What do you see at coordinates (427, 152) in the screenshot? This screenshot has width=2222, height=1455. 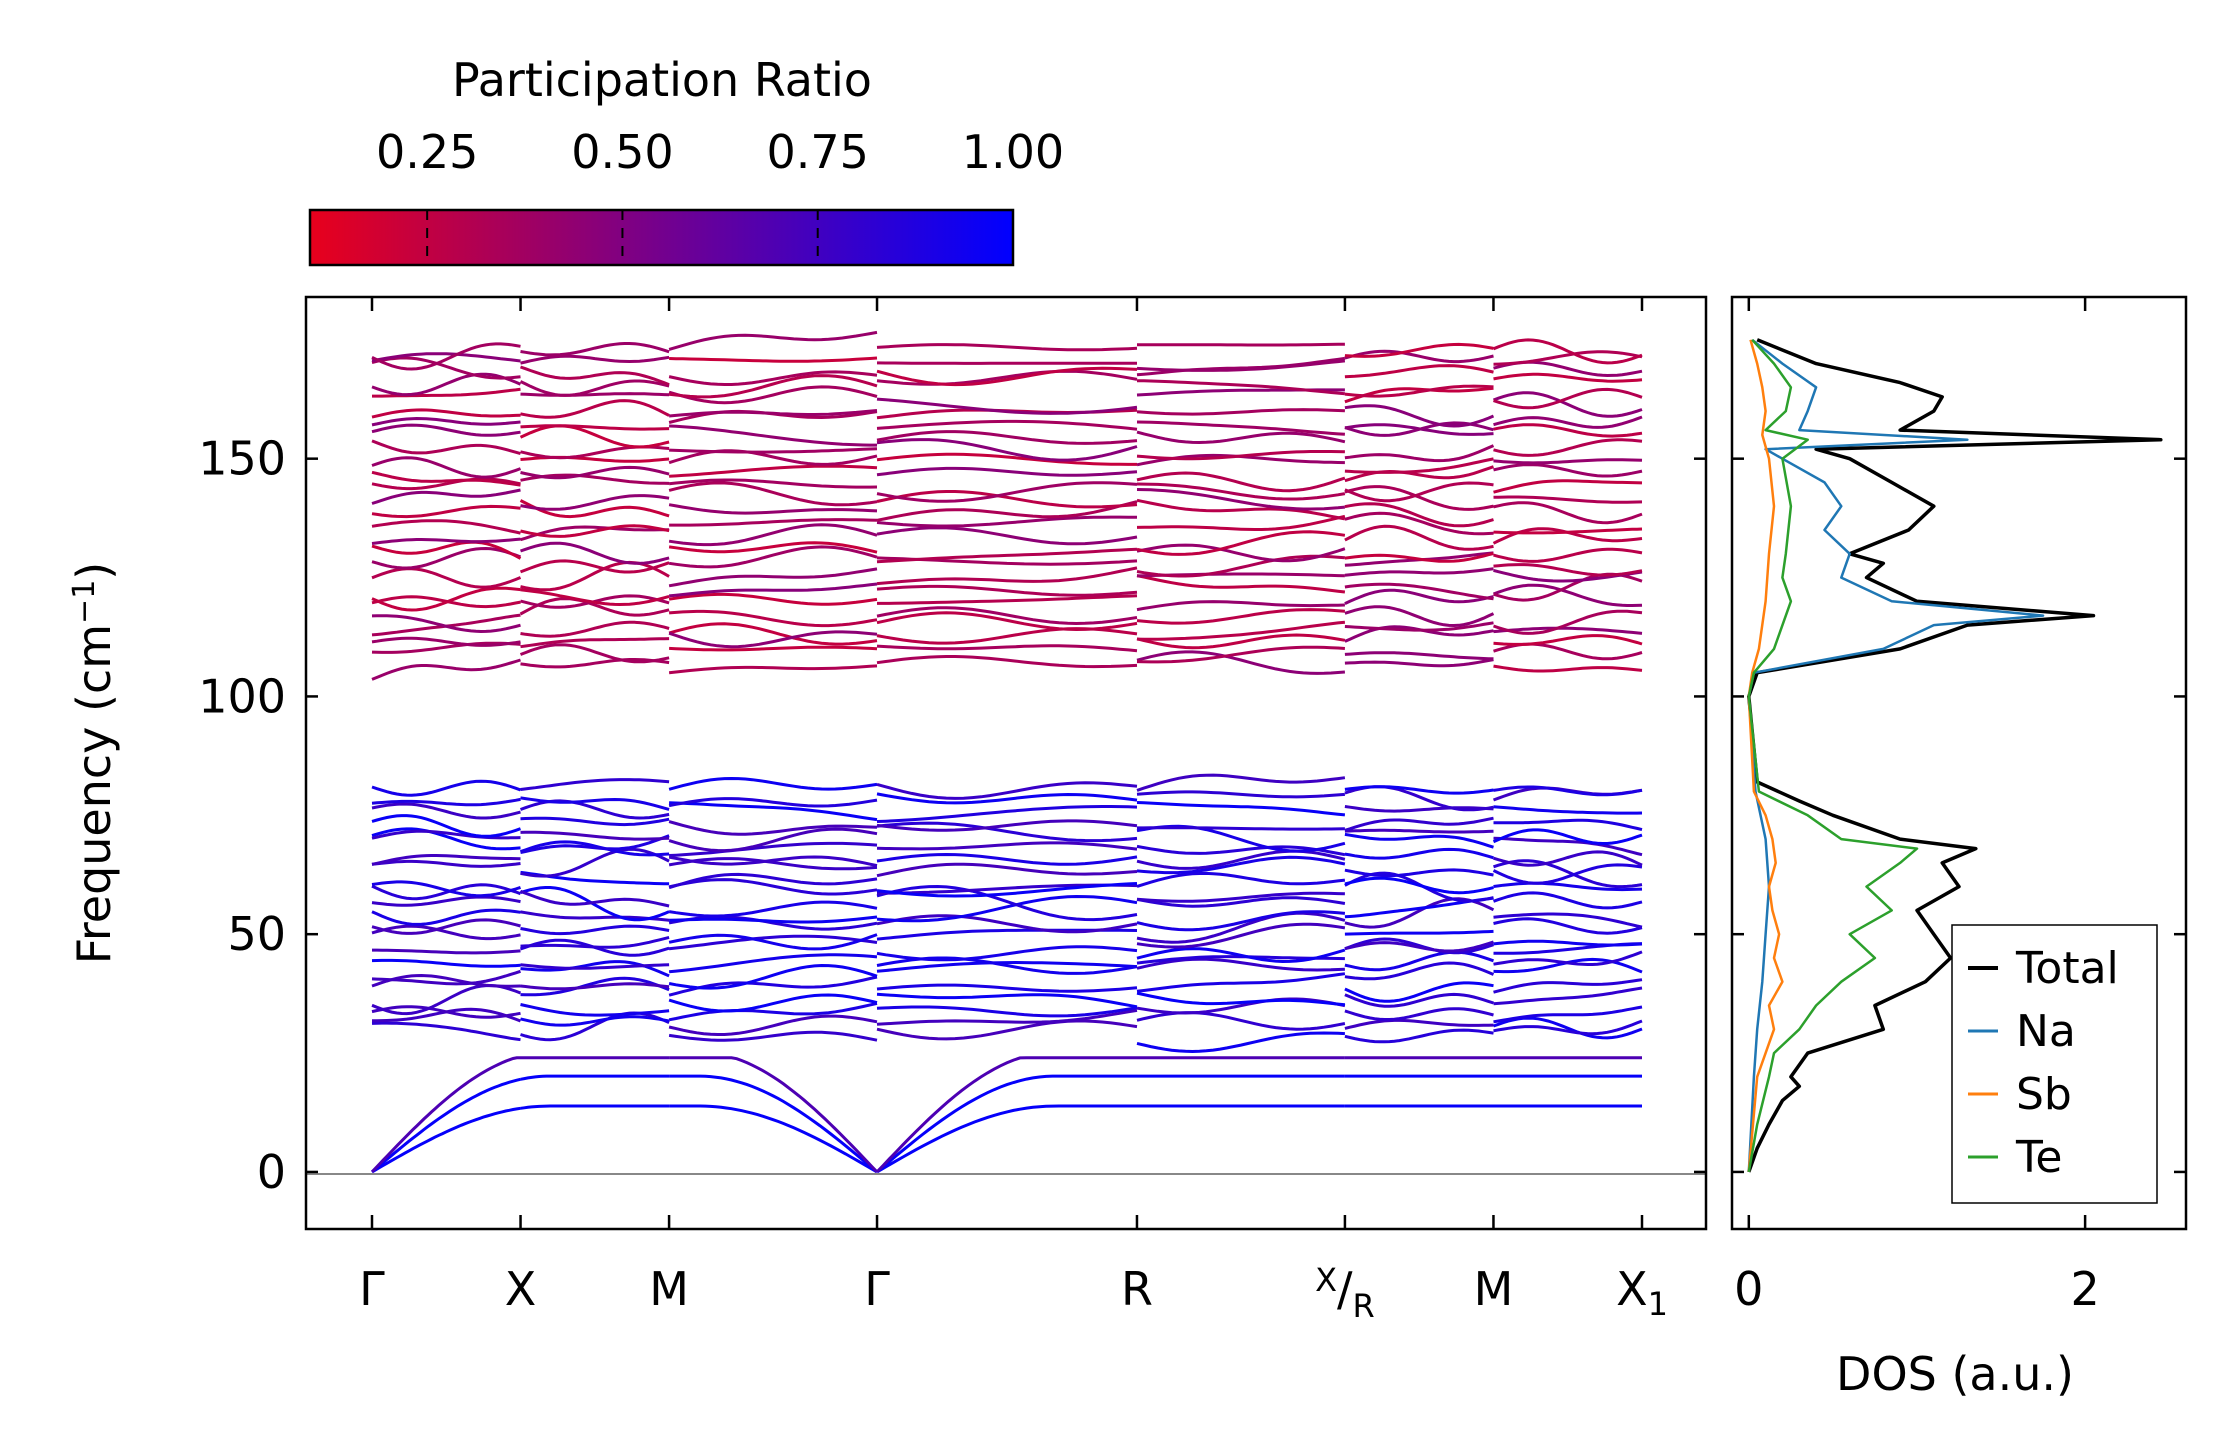 I see `colorbar-tick-label: 0.25` at bounding box center [427, 152].